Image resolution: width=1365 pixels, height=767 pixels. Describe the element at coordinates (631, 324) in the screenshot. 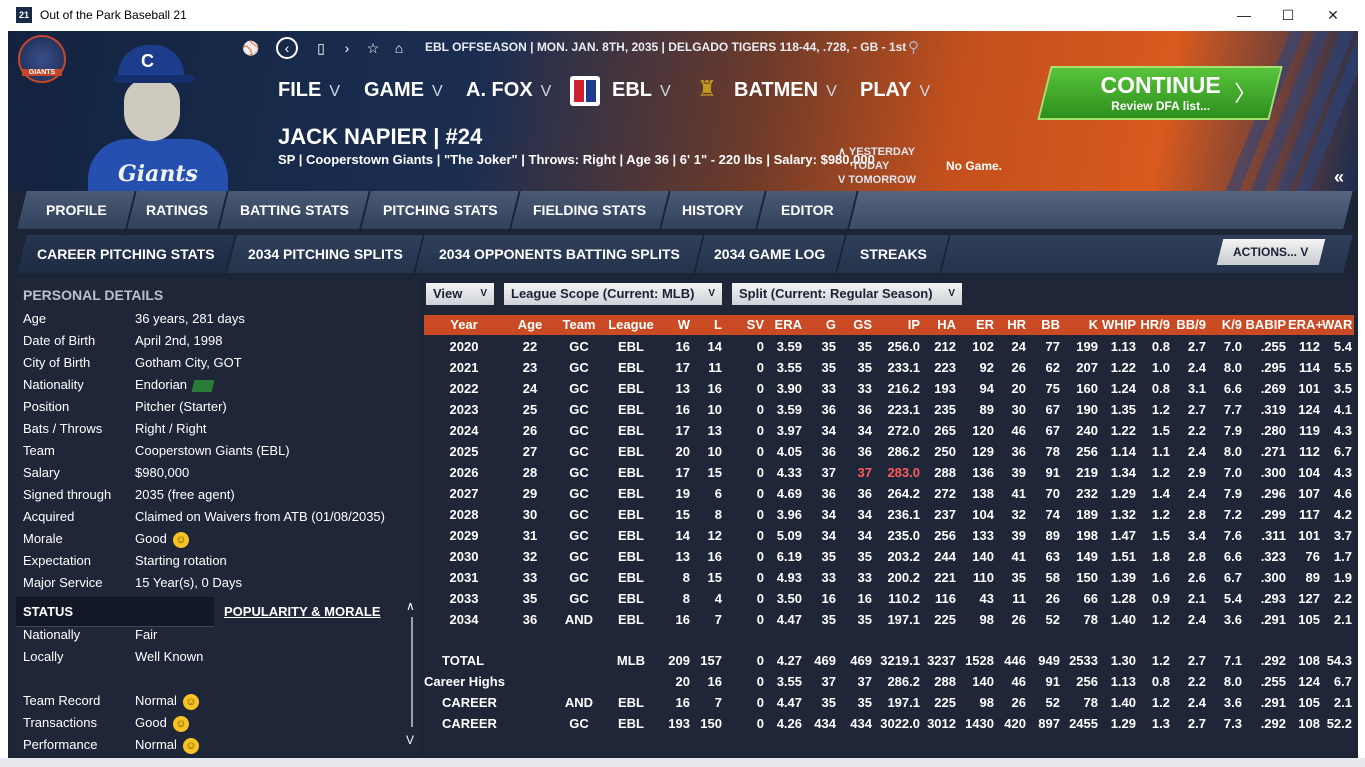

I see `column-header: League` at that location.